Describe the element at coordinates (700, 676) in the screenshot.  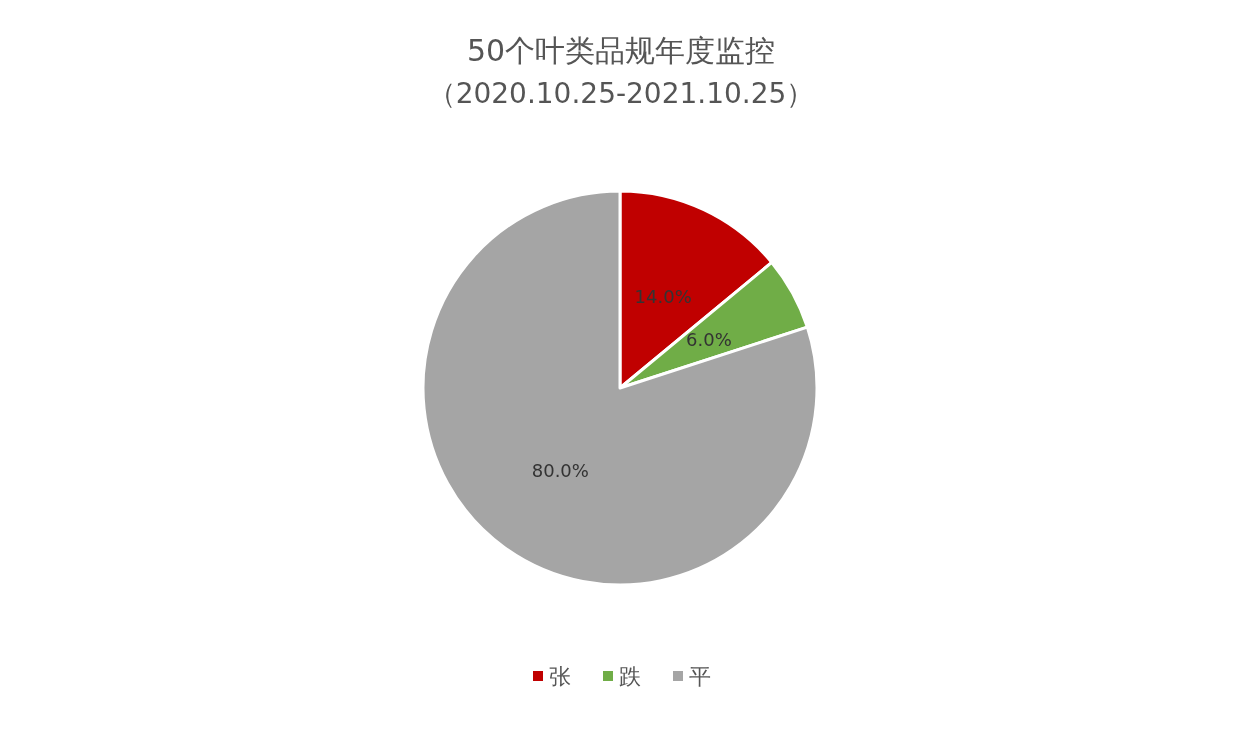
I see `legend-label: 平` at that location.